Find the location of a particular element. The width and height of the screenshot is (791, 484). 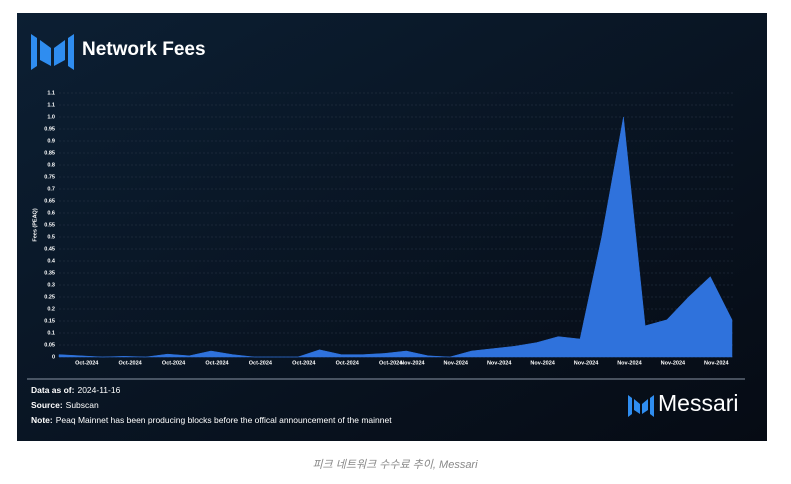

y-tick-label: 0.6 is located at coordinates (51, 213).